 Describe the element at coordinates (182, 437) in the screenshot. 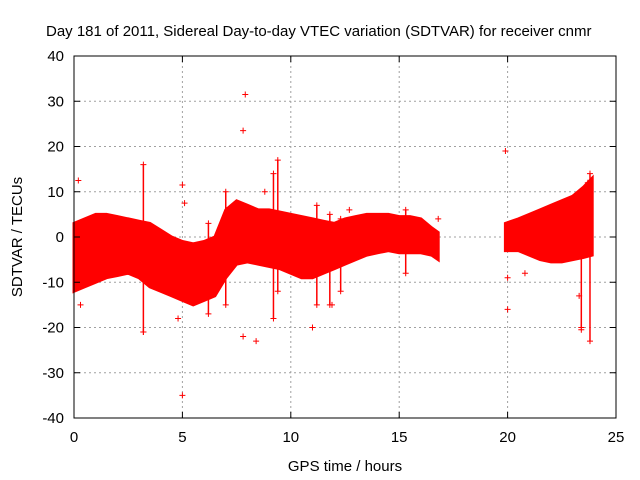

I see `x-tick-label: 5` at that location.